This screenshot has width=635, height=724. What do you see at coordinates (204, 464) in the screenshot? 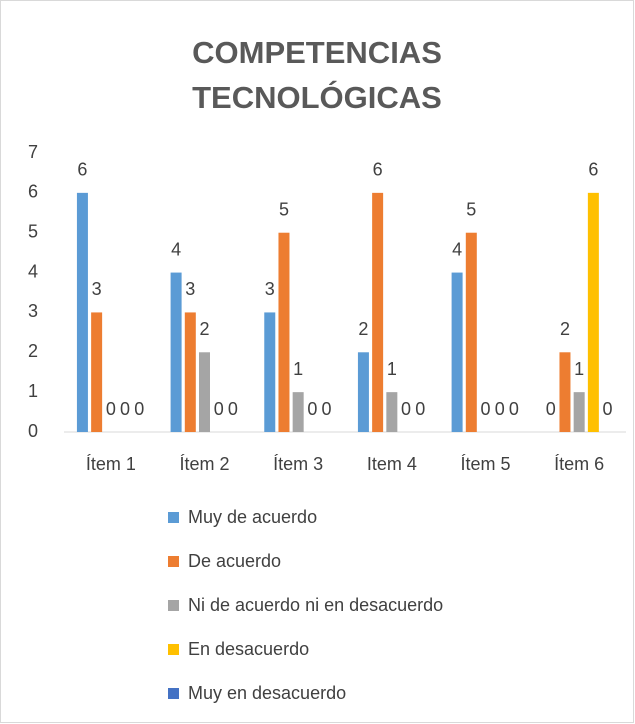
I see `x-tick-label: Ítem 2` at bounding box center [204, 464].